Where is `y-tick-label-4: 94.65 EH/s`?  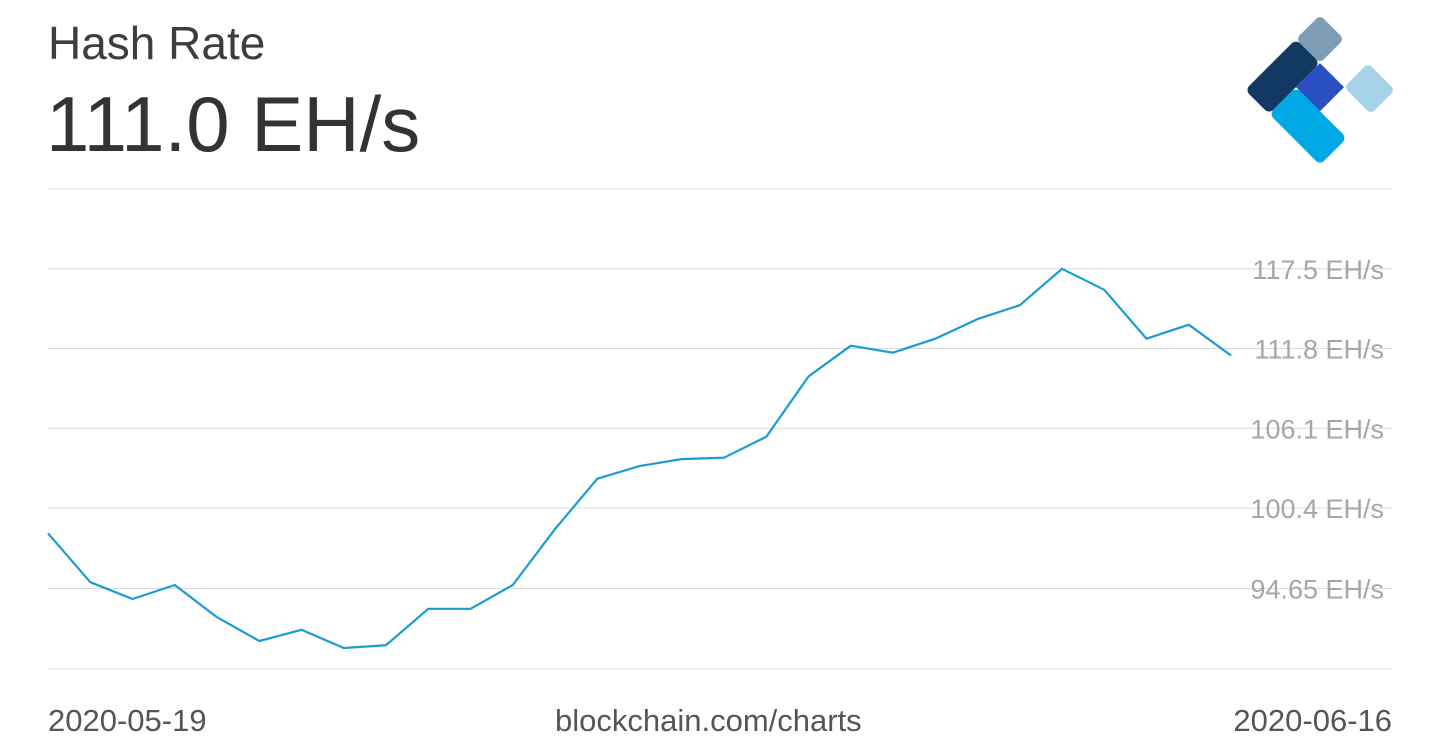
y-tick-label-4: 94.65 EH/s is located at coordinates (1317, 590).